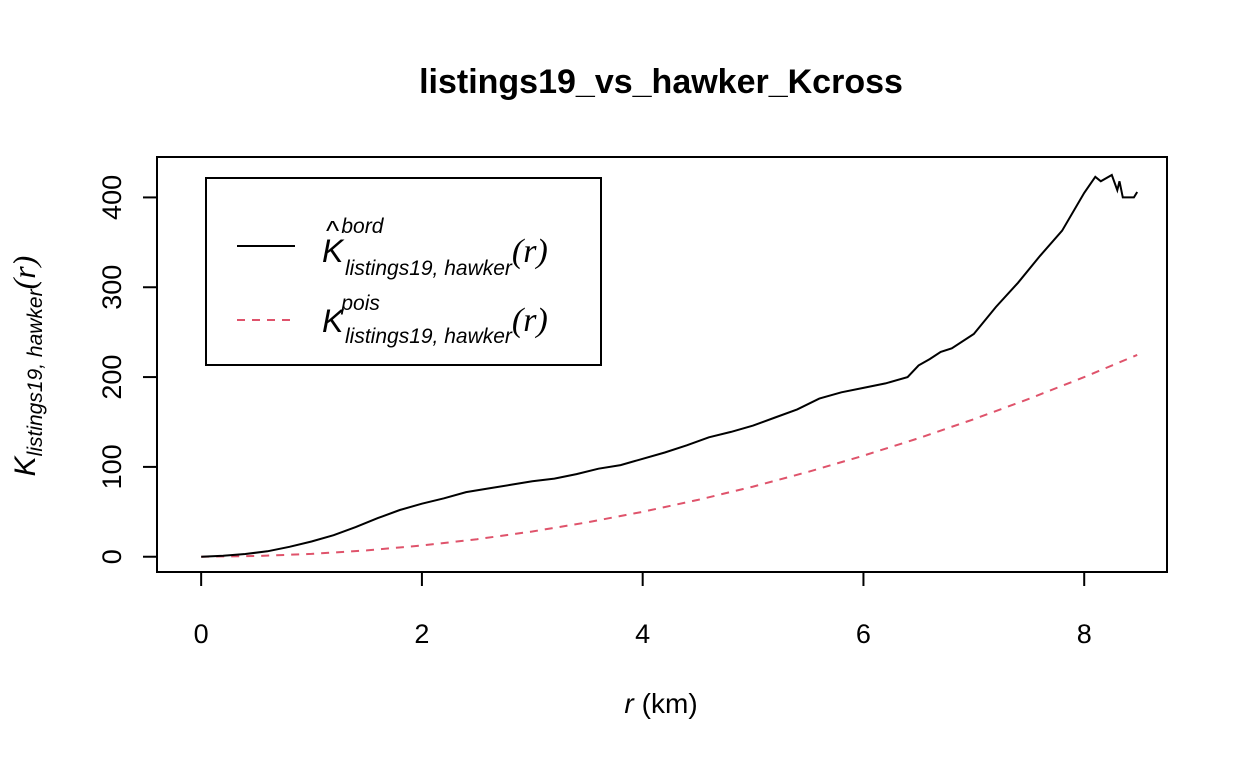  What do you see at coordinates (333, 321) in the screenshot?
I see `legend-pois-main: K` at bounding box center [333, 321].